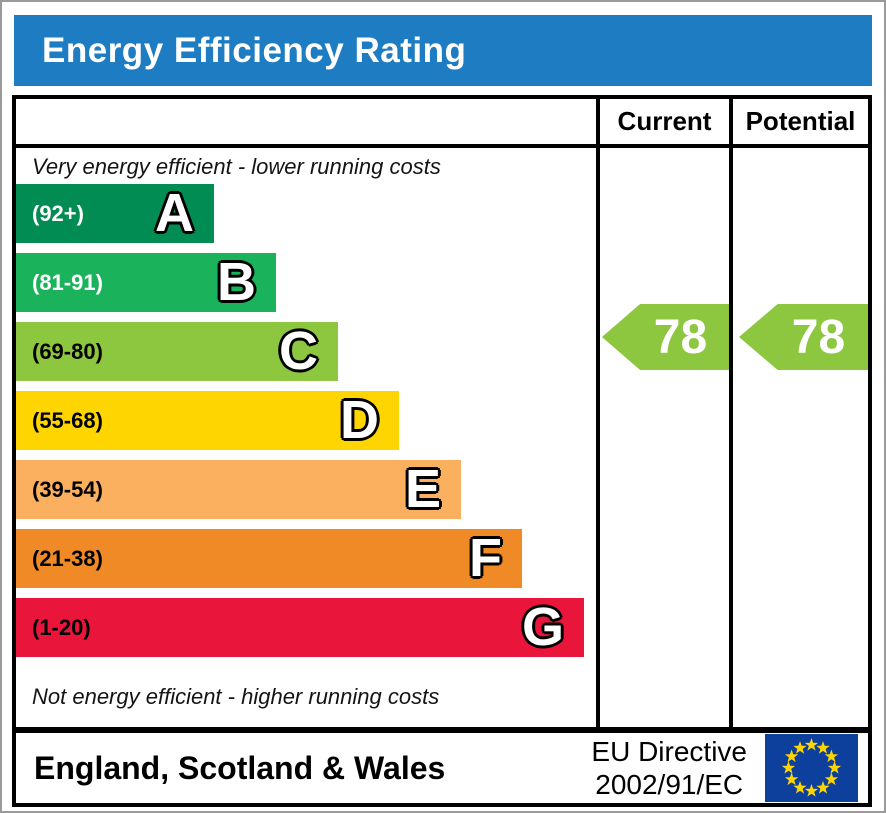 The height and width of the screenshot is (813, 886). What do you see at coordinates (58, 213) in the screenshot?
I see `band-range-label: (92+)` at bounding box center [58, 213].